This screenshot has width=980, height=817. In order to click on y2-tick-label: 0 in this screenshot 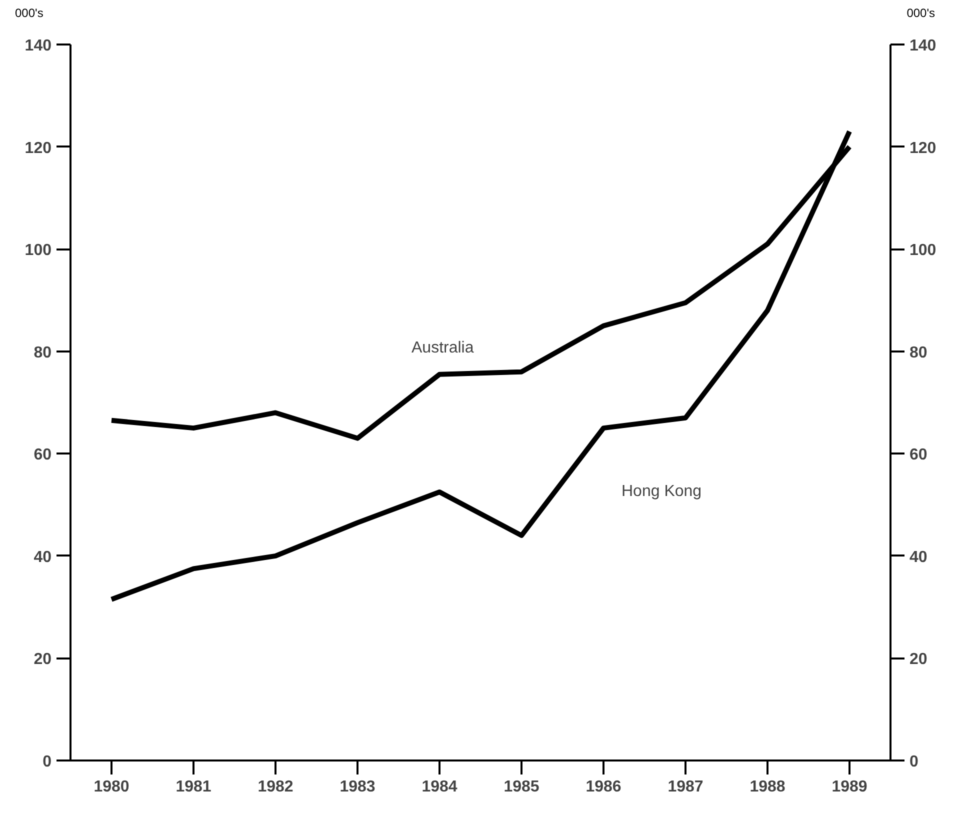, I will do `click(914, 762)`.